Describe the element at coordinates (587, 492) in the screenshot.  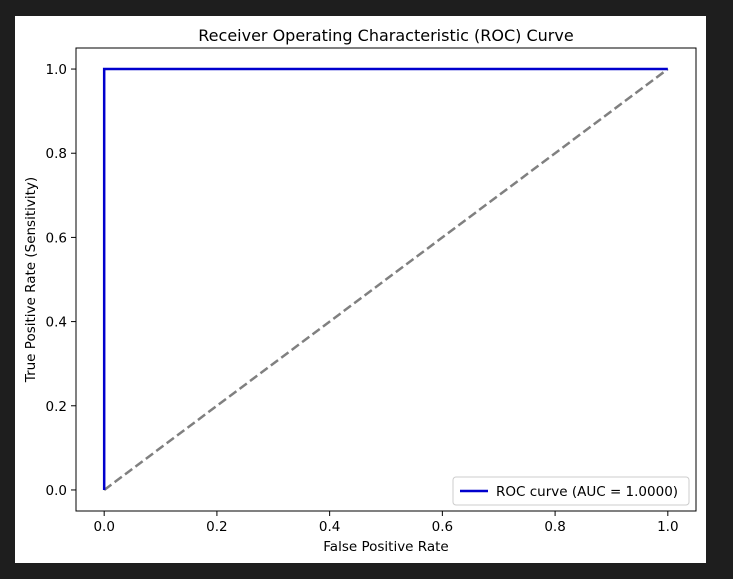
I see `legend-label: ROC curve (AUC = 1.0000)` at that location.